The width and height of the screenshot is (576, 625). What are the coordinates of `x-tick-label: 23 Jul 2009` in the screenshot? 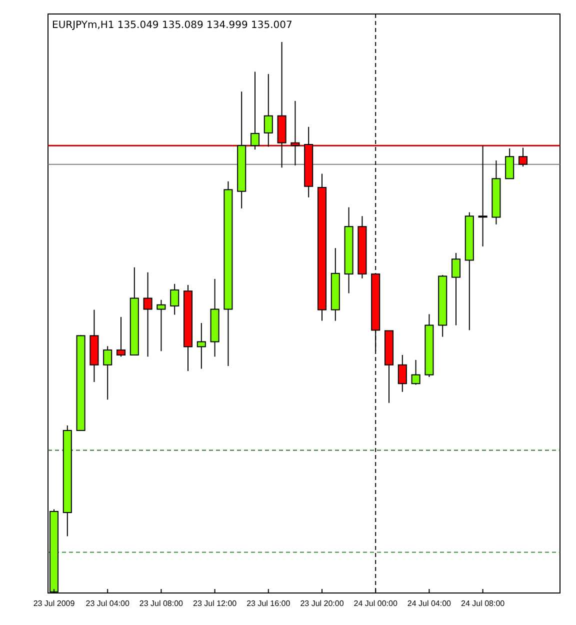 It's located at (54, 603).